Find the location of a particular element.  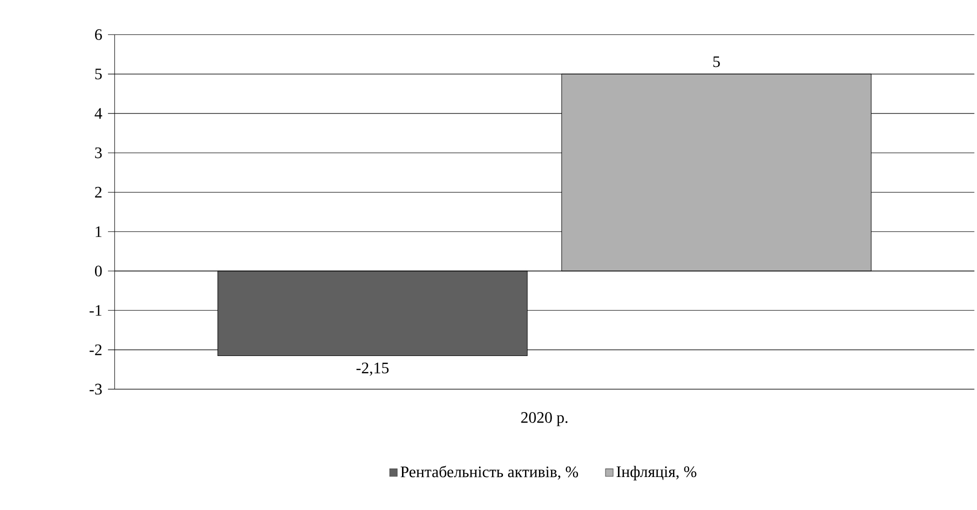

x-tick-label: 2020 р. is located at coordinates (544, 419).